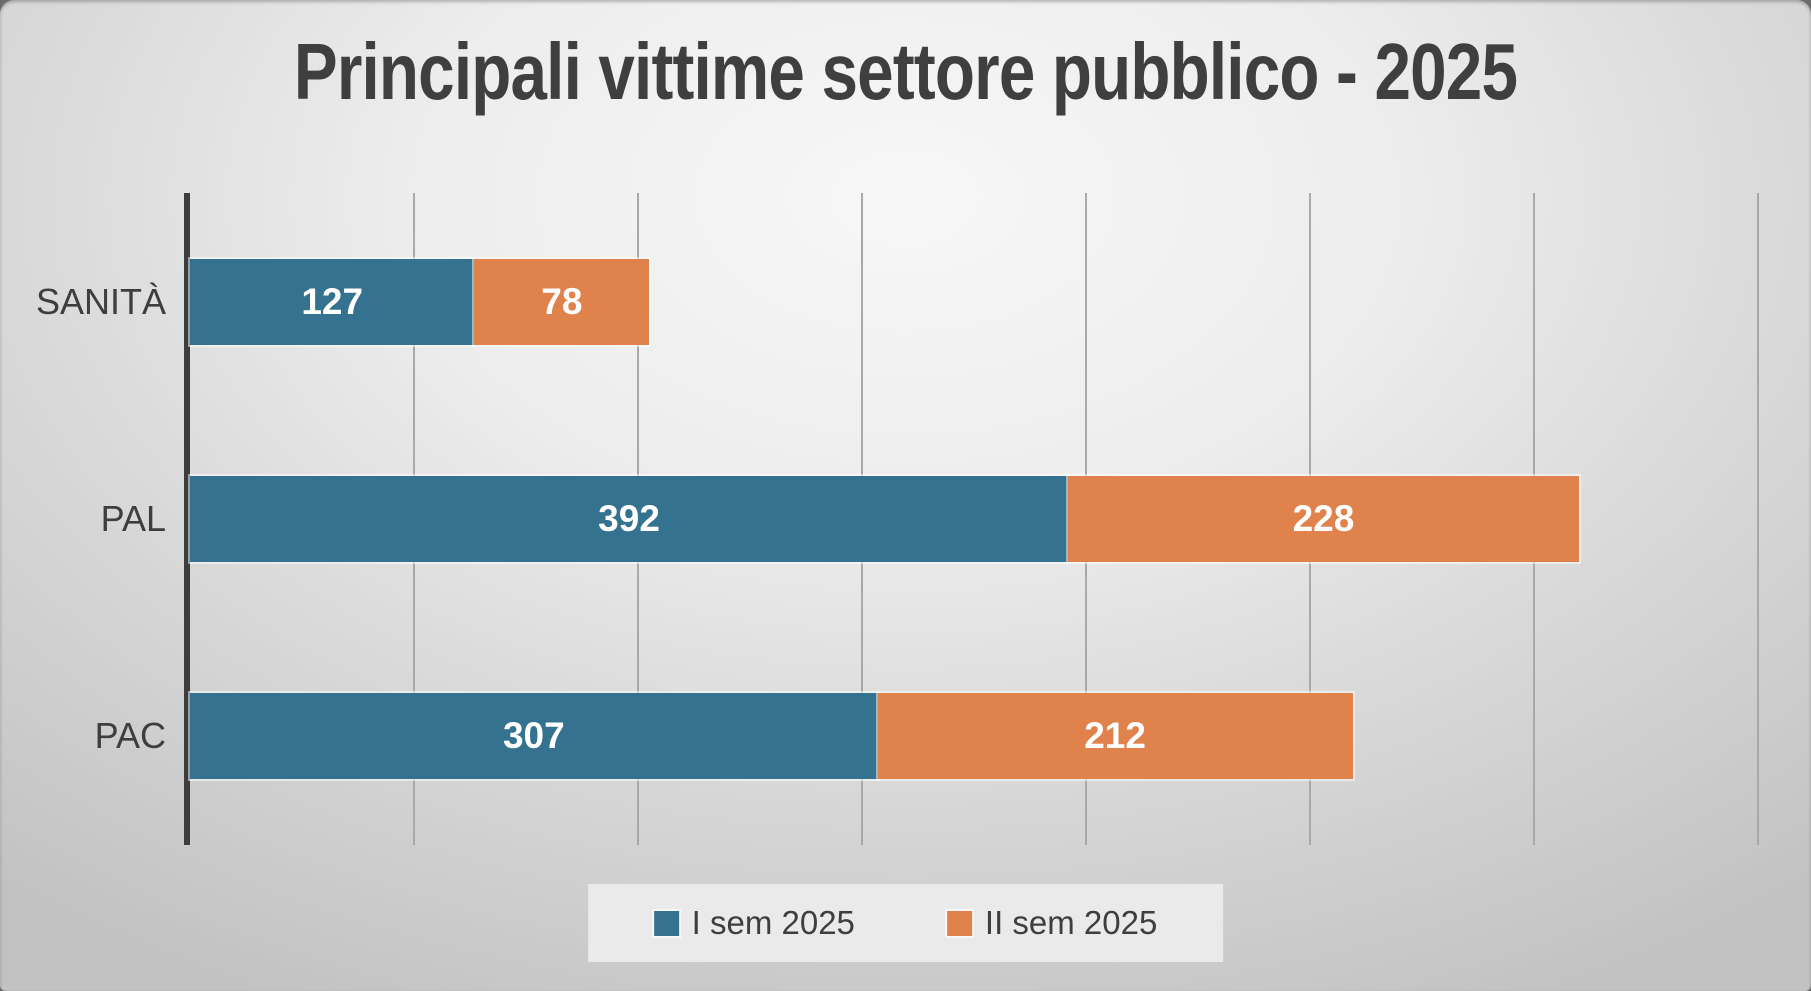 The image size is (1811, 991). I want to click on legend-item-sem1: I sem 2025, so click(754, 923).